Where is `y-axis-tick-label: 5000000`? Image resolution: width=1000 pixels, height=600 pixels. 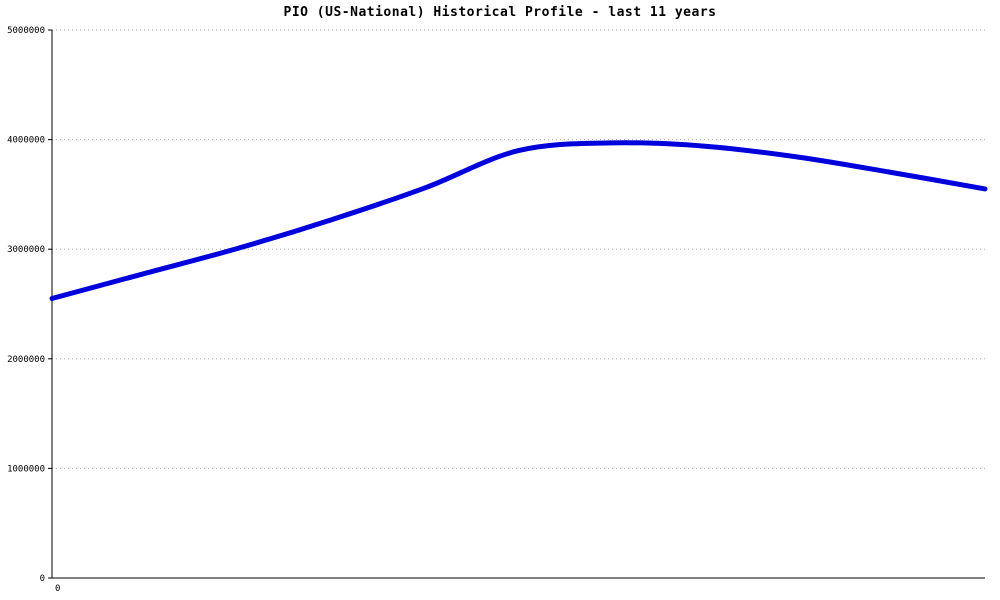
y-axis-tick-label: 5000000 is located at coordinates (26, 31).